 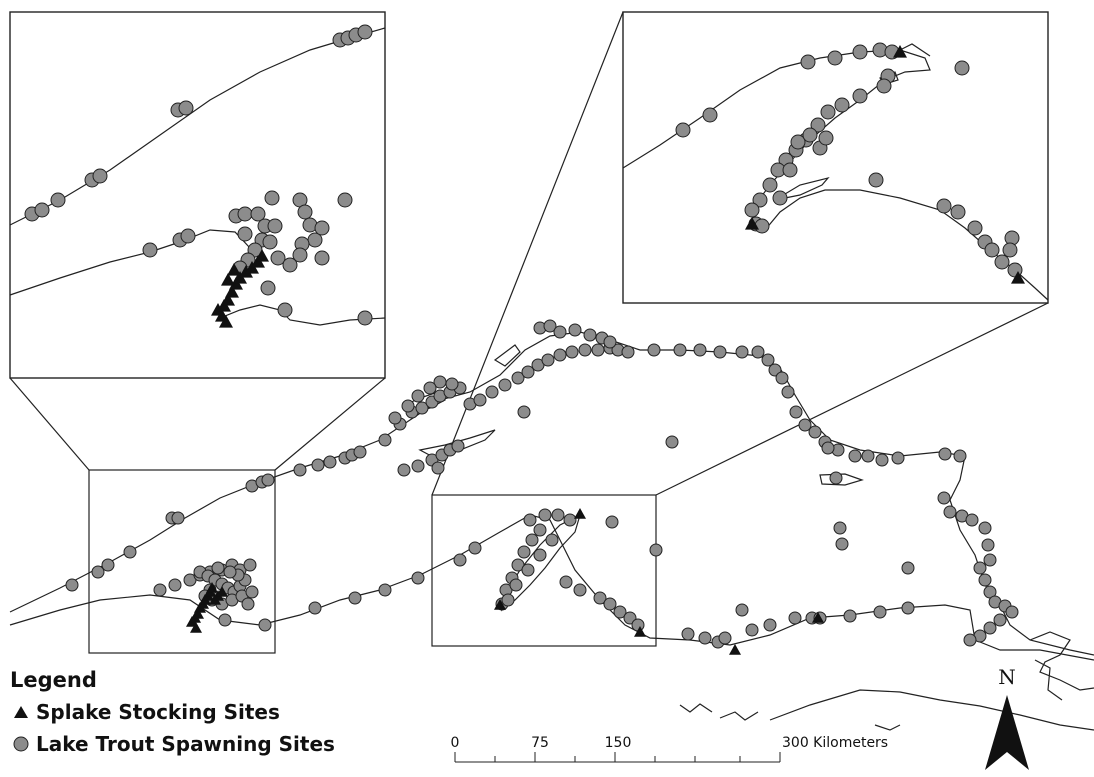 What do you see at coordinates (618, 743) in the screenshot?
I see `scale-label-150: 150` at bounding box center [618, 743].